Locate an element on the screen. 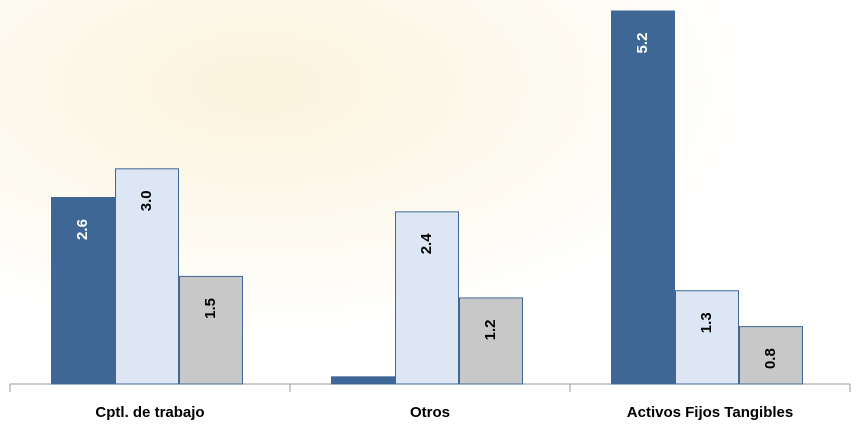 The image size is (859, 428). data-label: 2.6 is located at coordinates (82, 229).